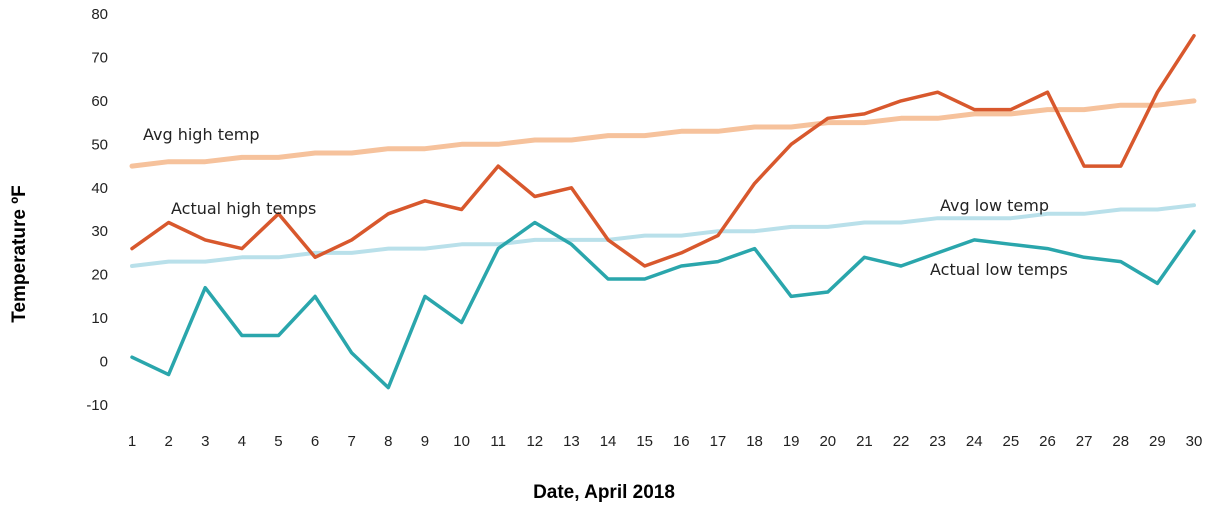 The height and width of the screenshot is (508, 1208). I want to click on y-tick-label: 20, so click(99, 275).